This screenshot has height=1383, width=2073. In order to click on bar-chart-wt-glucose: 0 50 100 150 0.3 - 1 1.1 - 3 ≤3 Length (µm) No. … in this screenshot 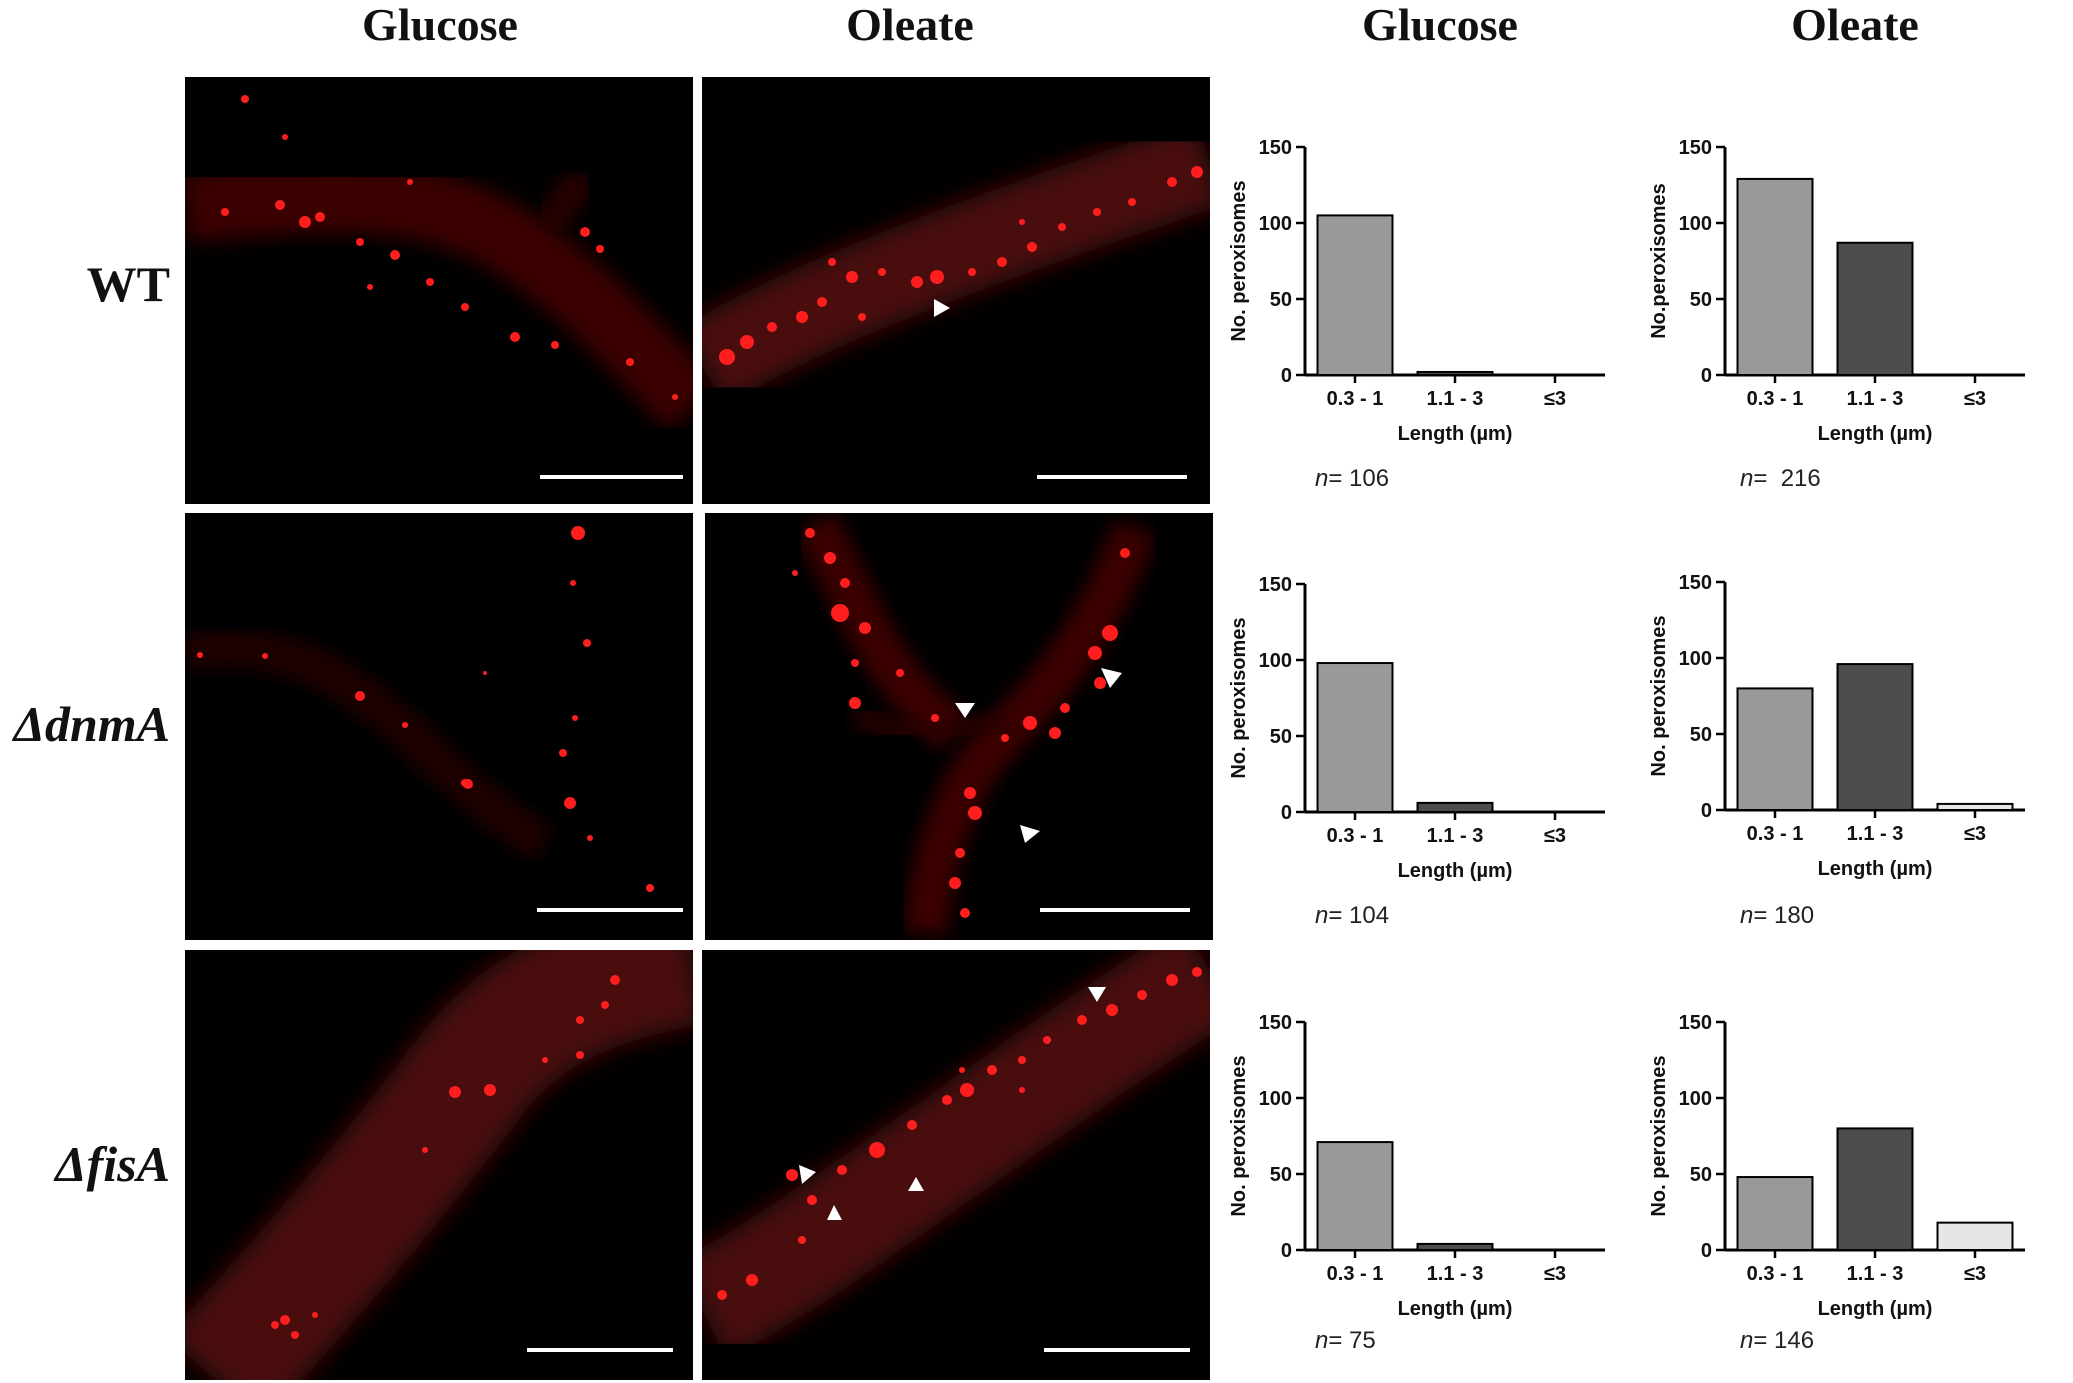, I will do `click(1430, 290)`.